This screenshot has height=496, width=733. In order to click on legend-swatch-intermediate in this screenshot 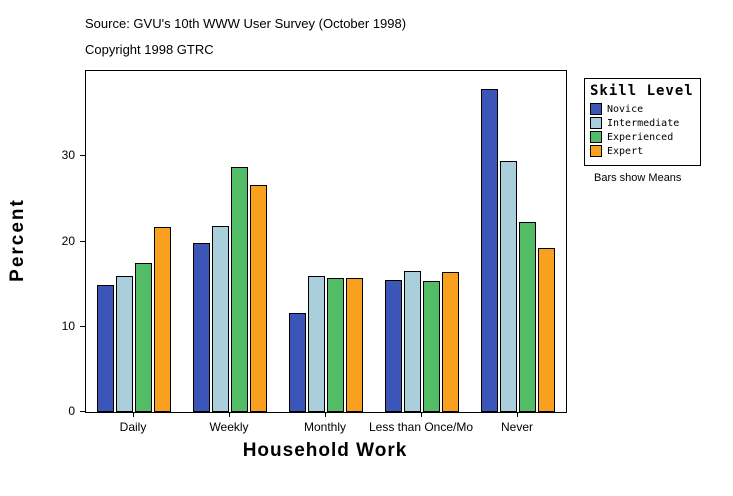, I will do `click(596, 123)`.